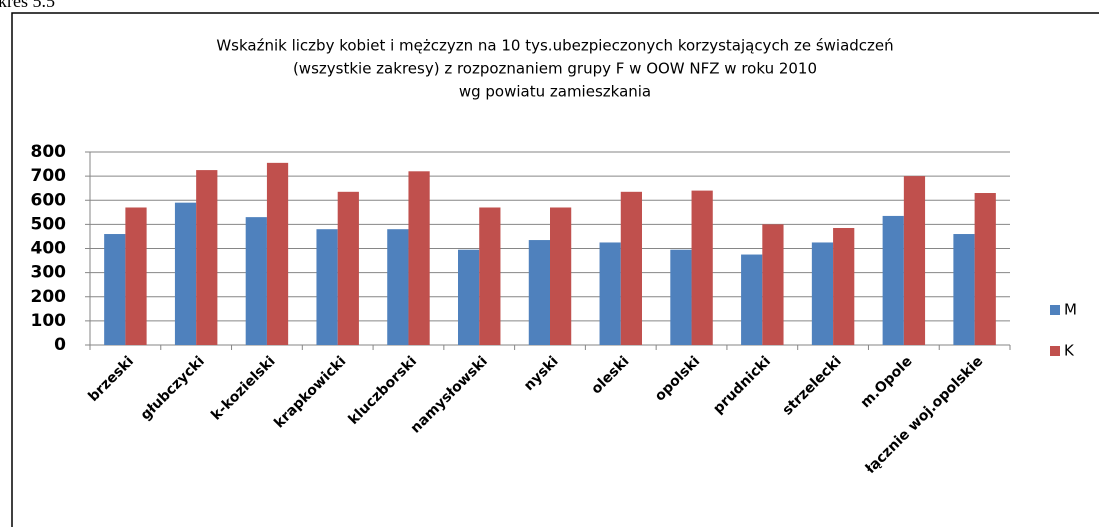 This screenshot has height=527, width=1099. What do you see at coordinates (60, 345) in the screenshot?
I see `y-tick-label: 0` at bounding box center [60, 345].